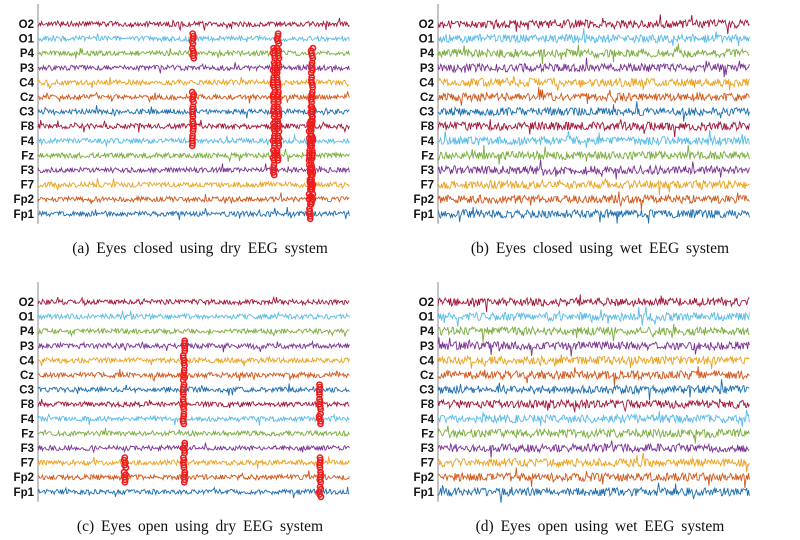 This screenshot has width=800, height=540. I want to click on eeg-trace-f3, so click(593, 449).